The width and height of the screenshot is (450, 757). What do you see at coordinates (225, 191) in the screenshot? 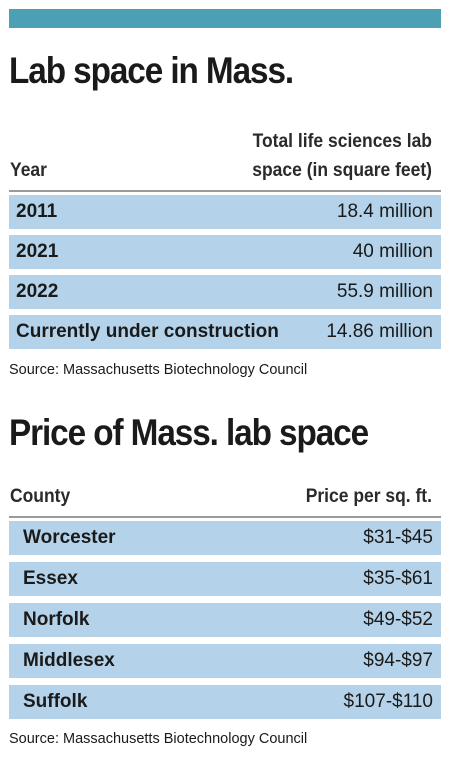
I see `table-1-header-rule` at bounding box center [225, 191].